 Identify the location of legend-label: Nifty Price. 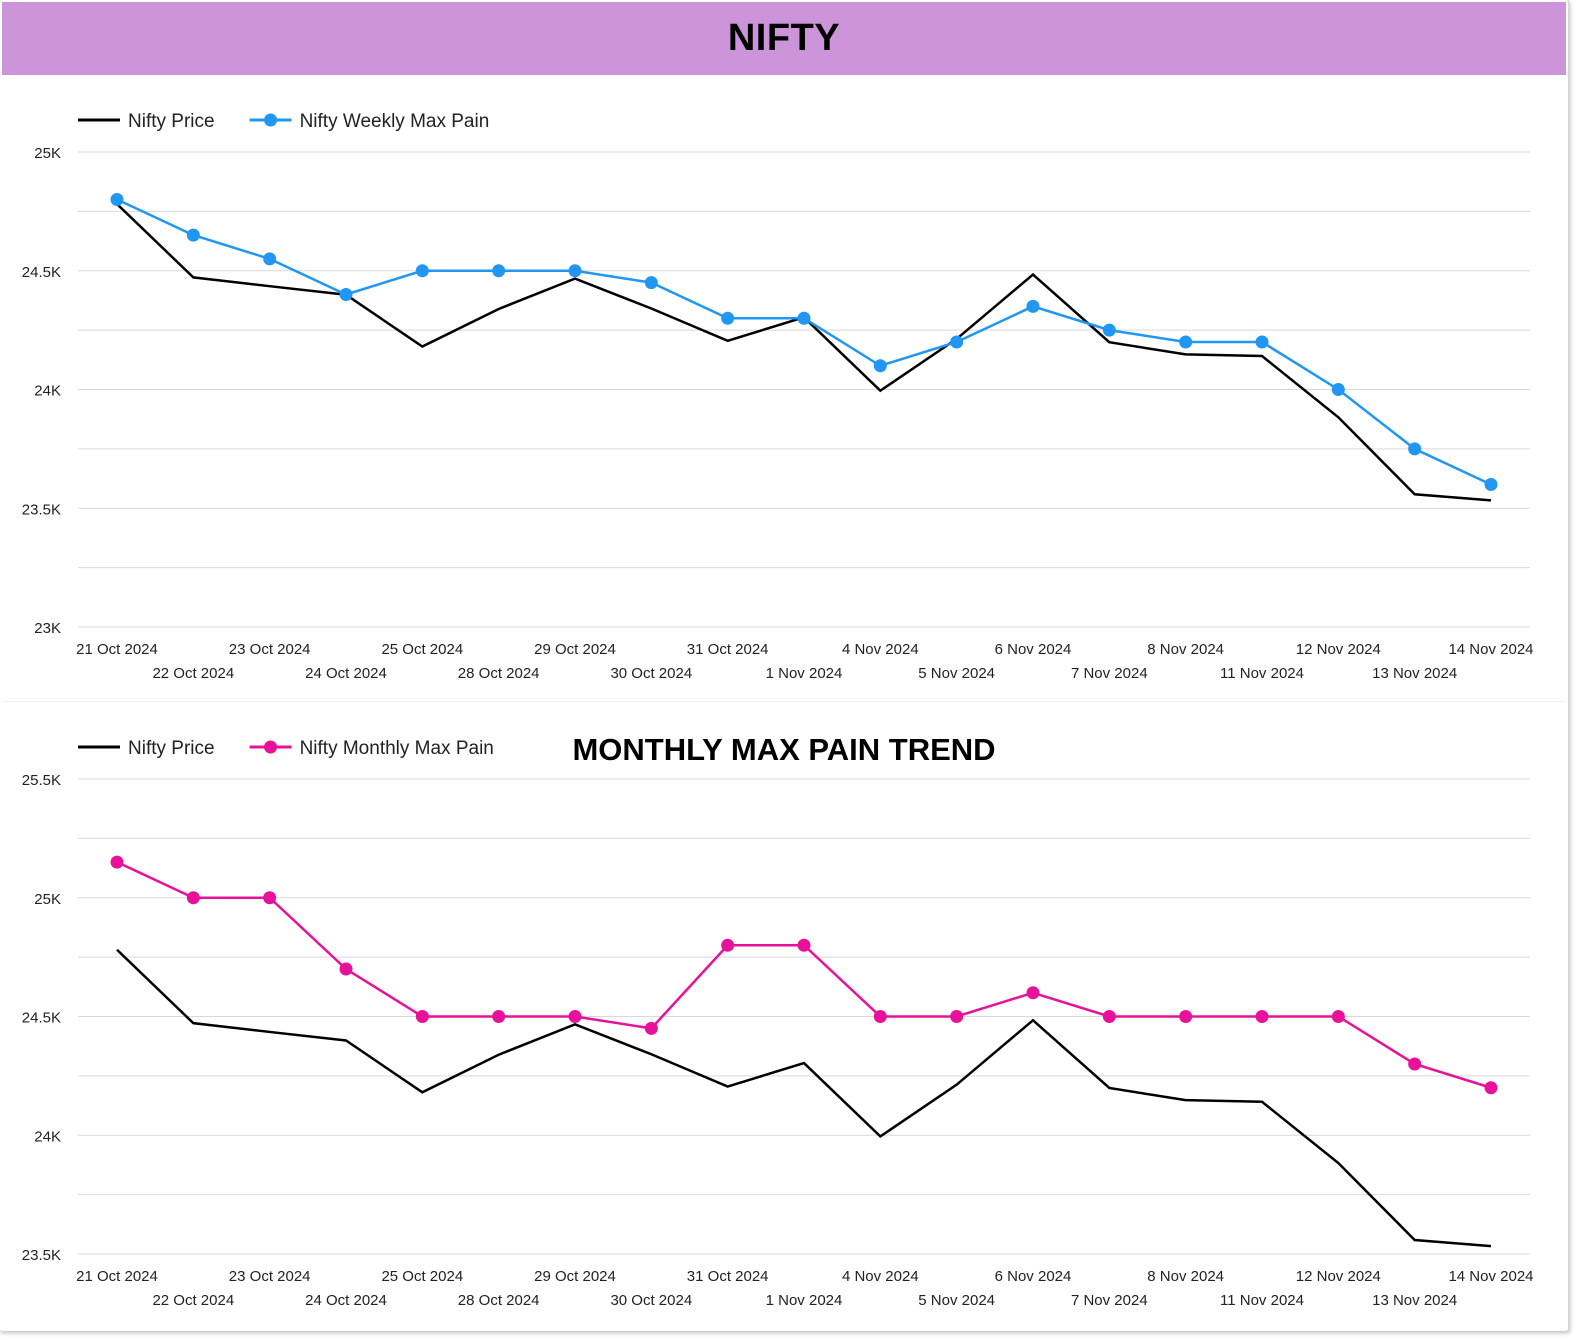
(171, 121).